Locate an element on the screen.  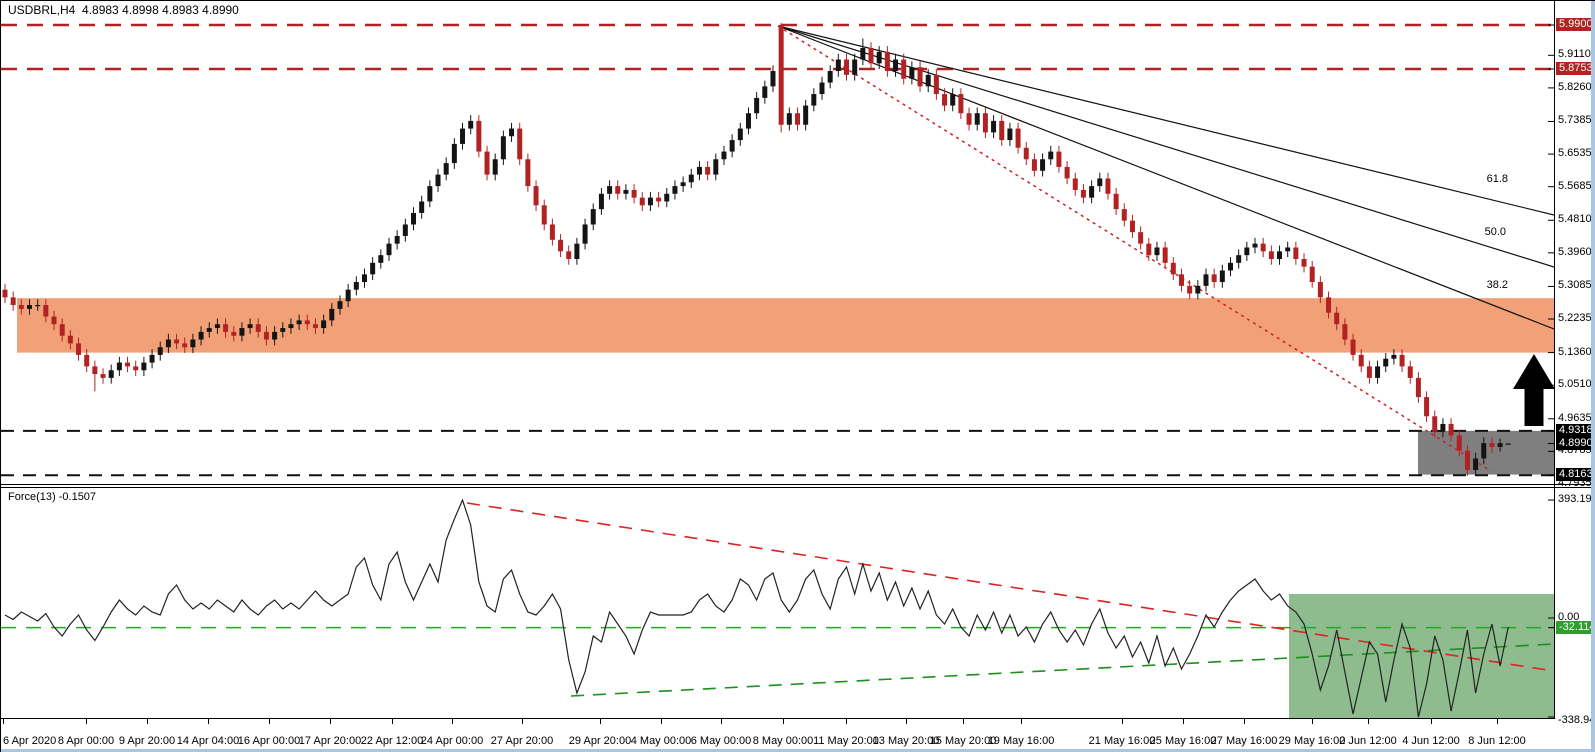
time-axis-label: 16 Apr 00:00 is located at coordinates (269, 741).